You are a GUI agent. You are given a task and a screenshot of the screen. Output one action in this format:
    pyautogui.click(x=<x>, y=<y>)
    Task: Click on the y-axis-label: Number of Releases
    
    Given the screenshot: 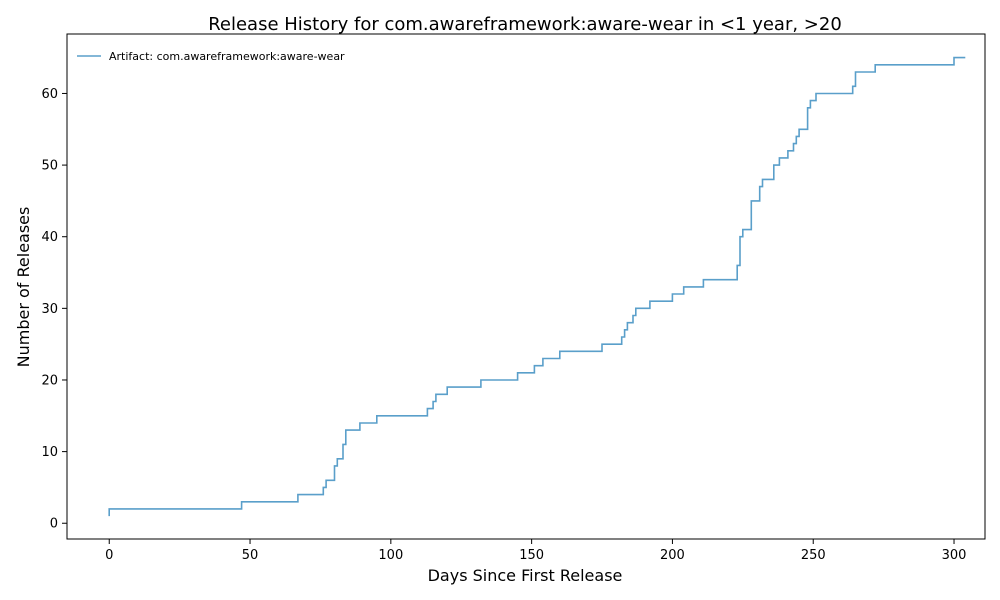 What is the action you would take?
    pyautogui.click(x=23, y=287)
    